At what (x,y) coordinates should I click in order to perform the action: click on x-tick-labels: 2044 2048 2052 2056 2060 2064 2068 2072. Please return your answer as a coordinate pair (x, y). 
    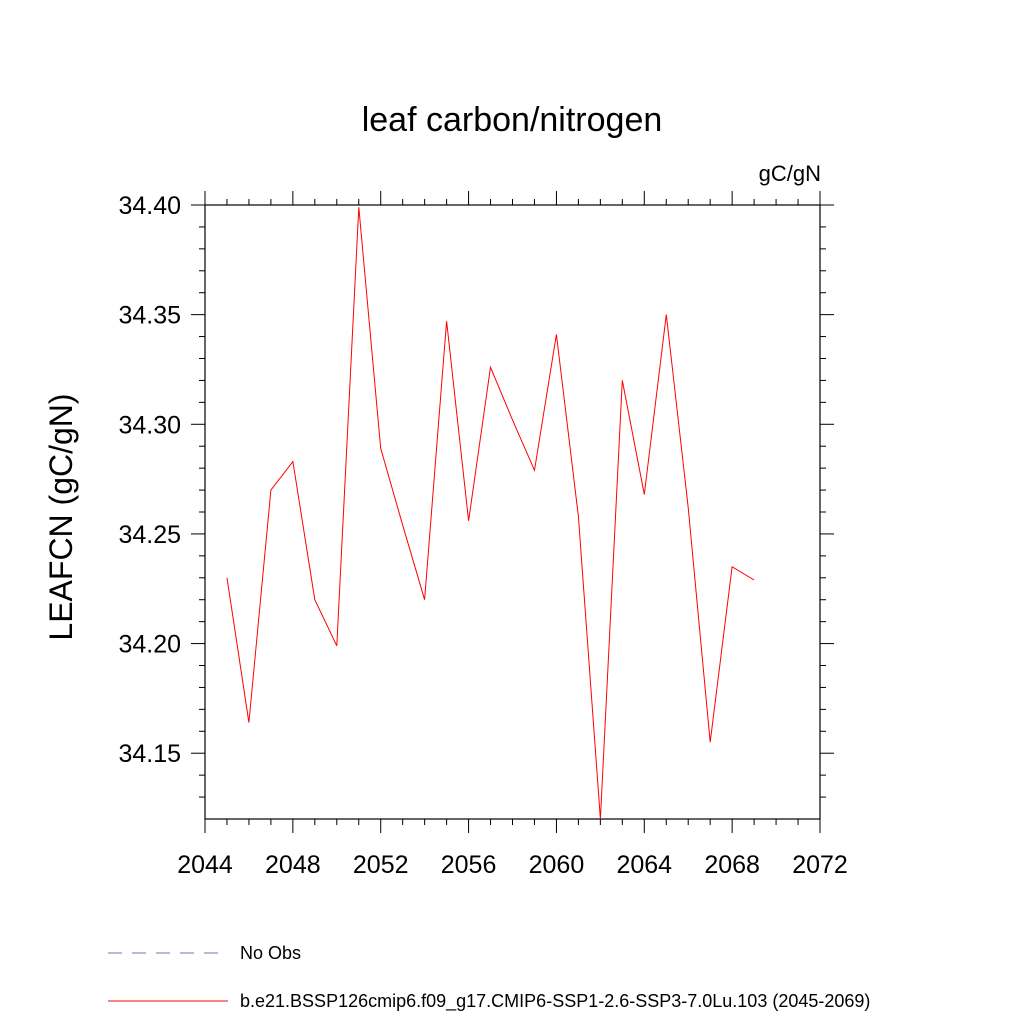
    Looking at the image, I should click on (512, 865).